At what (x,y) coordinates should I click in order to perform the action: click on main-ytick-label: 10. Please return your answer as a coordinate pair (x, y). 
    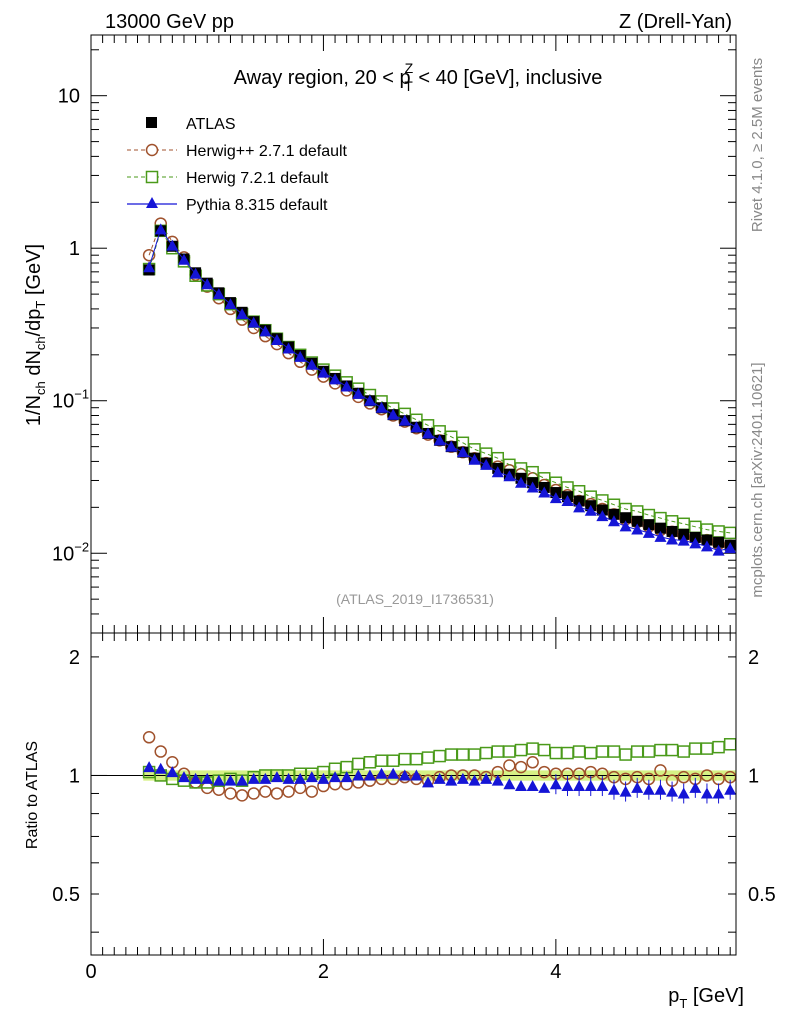
    Looking at the image, I should click on (69, 97).